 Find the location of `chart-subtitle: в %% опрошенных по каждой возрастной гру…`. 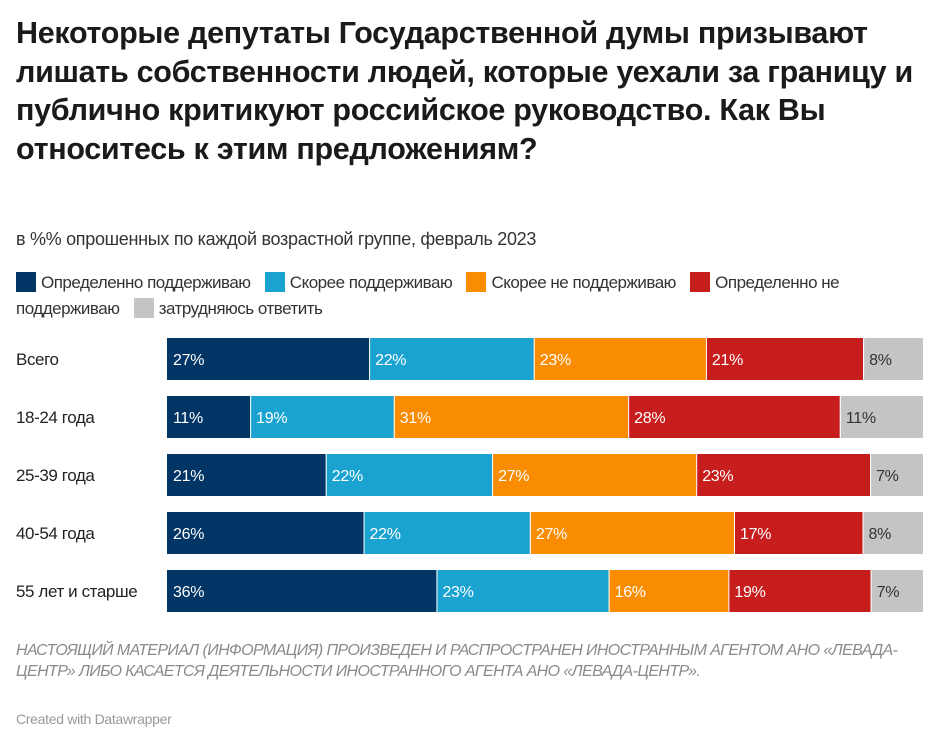

chart-subtitle: в %% опрошенных по каждой возрастной гру… is located at coordinates (276, 239).